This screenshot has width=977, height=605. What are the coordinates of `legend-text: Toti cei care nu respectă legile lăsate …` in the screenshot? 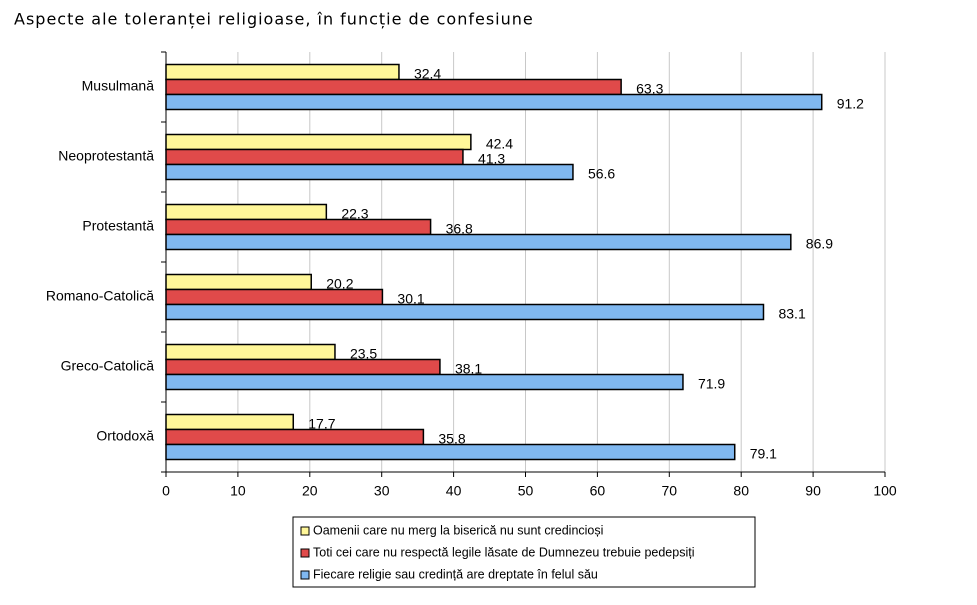 It's located at (503, 552).